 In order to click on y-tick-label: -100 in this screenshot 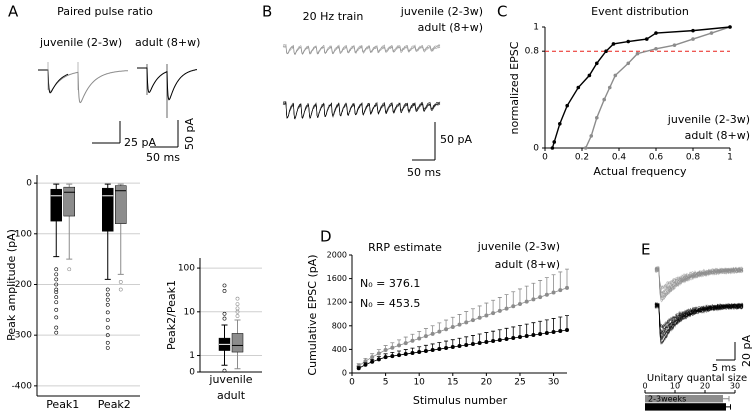, I will do `click(22, 234)`.